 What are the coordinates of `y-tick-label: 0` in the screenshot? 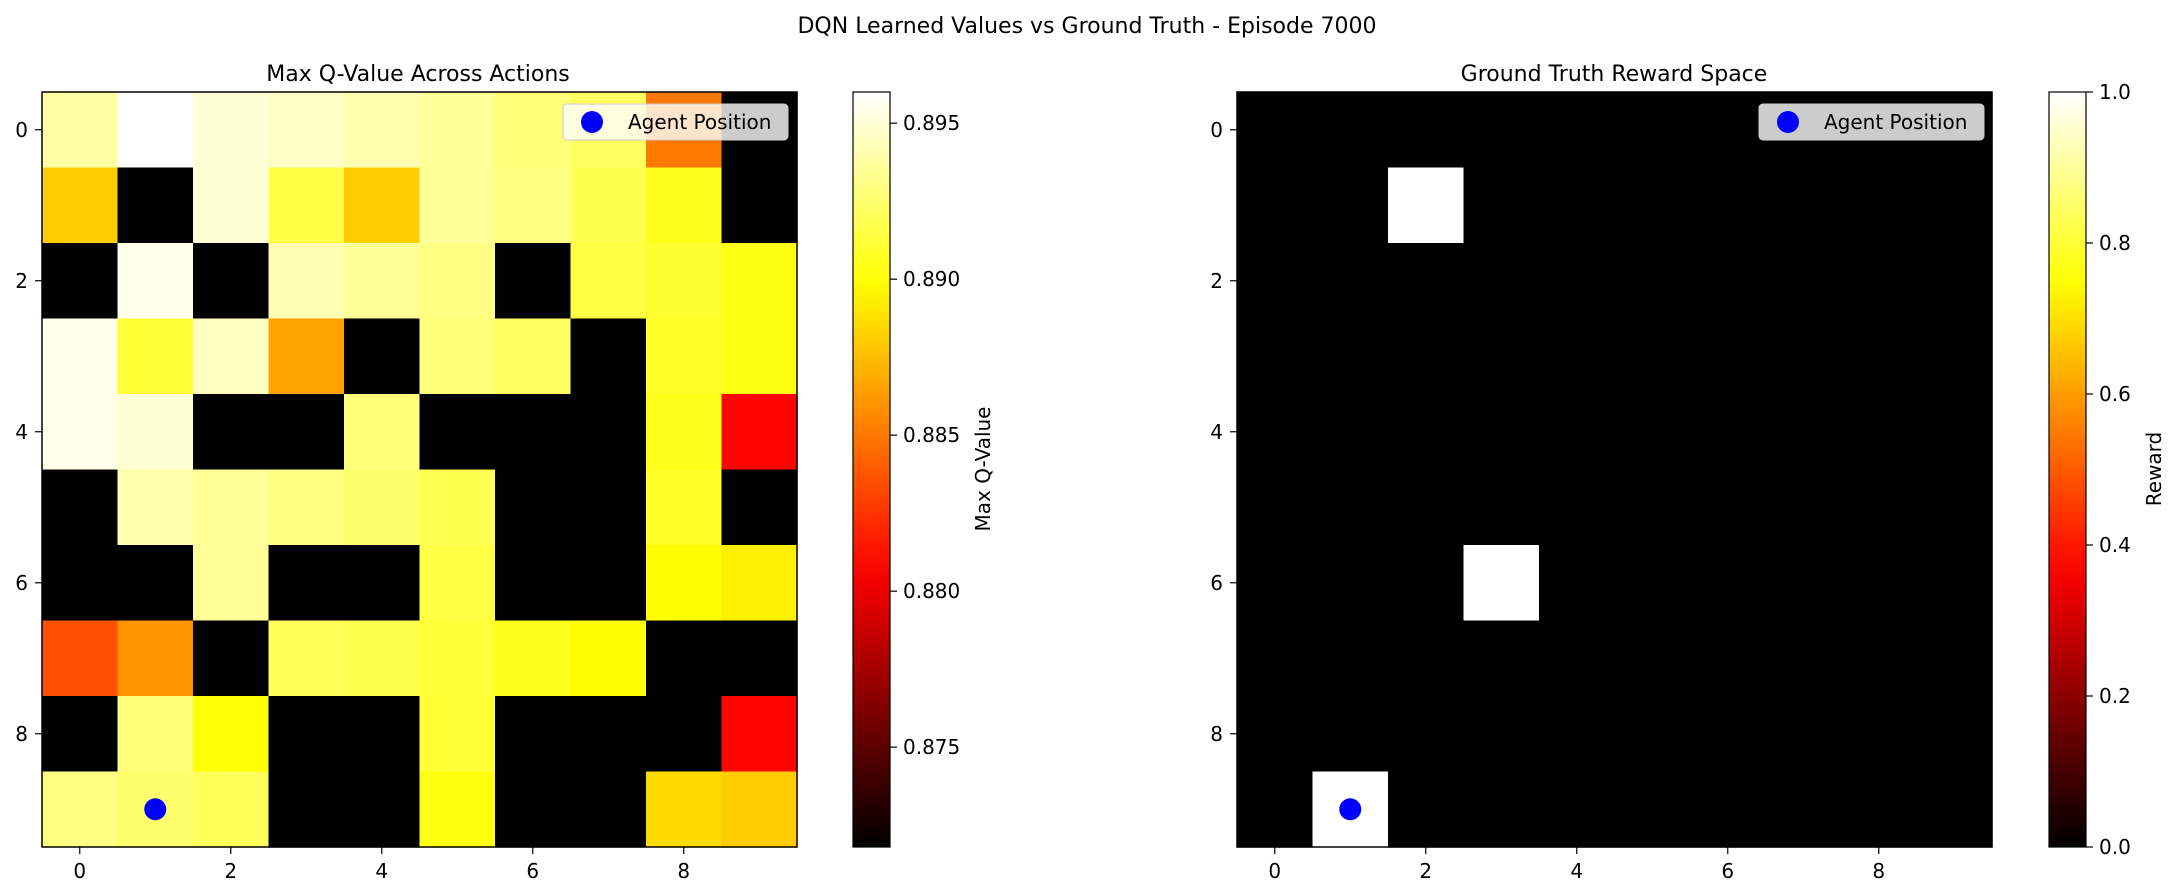 It's located at (1216, 130).